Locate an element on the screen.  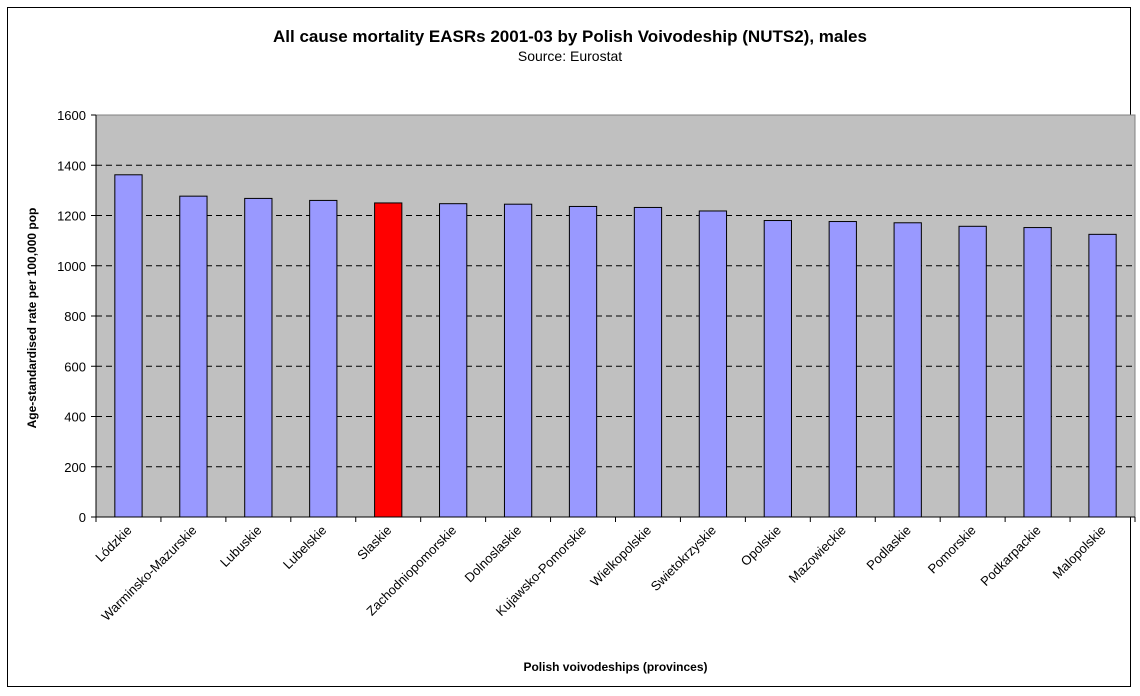
y-tick-label: 1000 is located at coordinates (71, 266).